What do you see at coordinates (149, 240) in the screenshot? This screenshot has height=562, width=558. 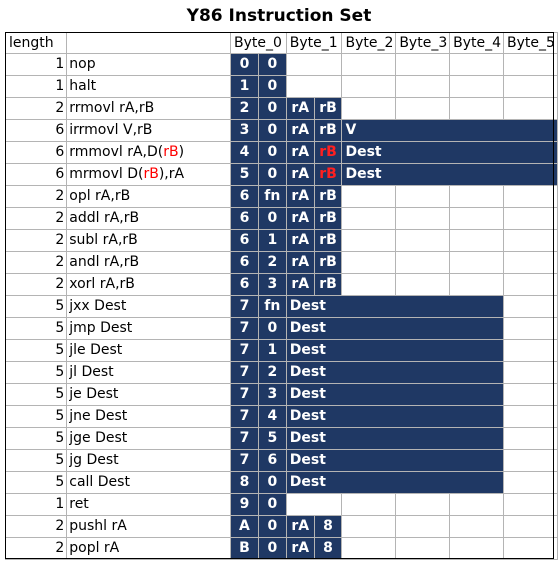 I see `instruction-cell: subl rA,rB` at bounding box center [149, 240].